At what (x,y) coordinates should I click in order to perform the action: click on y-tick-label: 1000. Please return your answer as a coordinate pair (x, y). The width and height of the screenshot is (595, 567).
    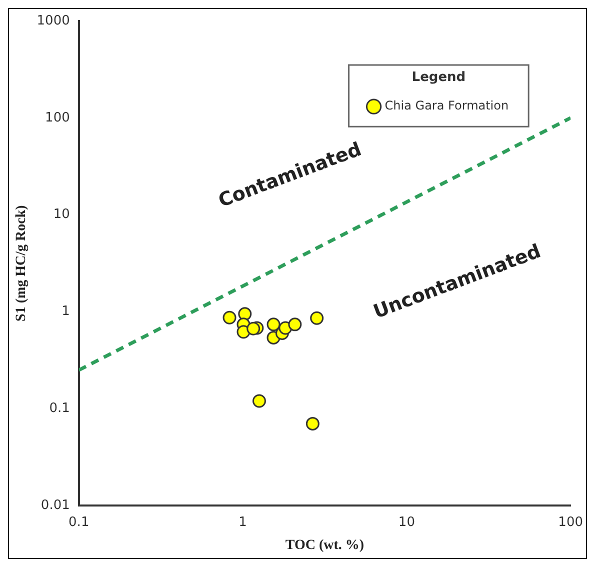
    Looking at the image, I should click on (53, 20).